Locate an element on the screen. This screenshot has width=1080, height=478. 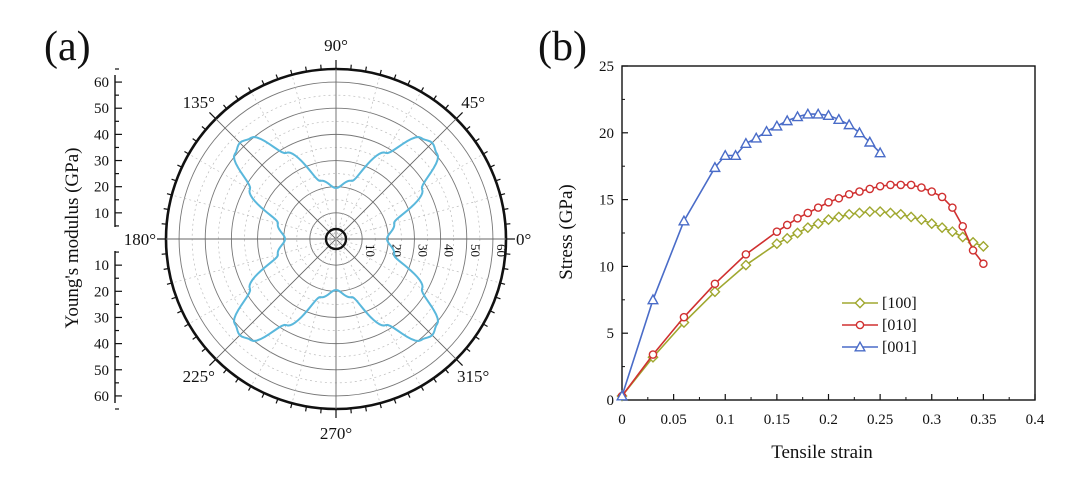
legend-label: [001] is located at coordinates (899, 347).